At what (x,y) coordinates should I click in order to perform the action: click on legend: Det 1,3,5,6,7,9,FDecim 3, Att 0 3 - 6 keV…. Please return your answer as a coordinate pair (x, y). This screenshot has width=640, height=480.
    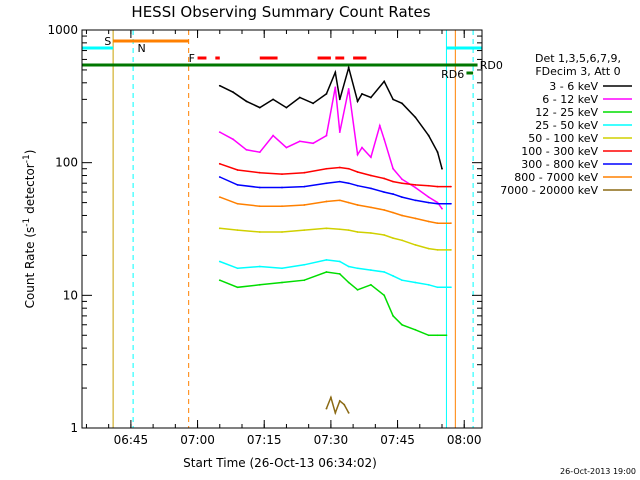
    Looking at the image, I should click on (566, 124).